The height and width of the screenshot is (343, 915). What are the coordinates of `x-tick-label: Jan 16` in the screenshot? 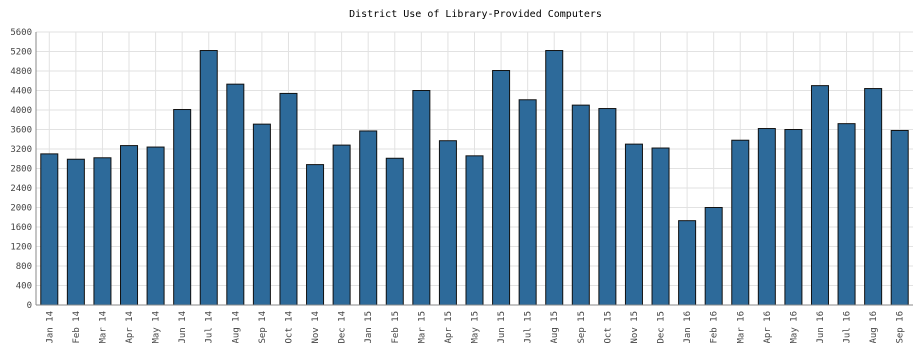 It's located at (688, 327).